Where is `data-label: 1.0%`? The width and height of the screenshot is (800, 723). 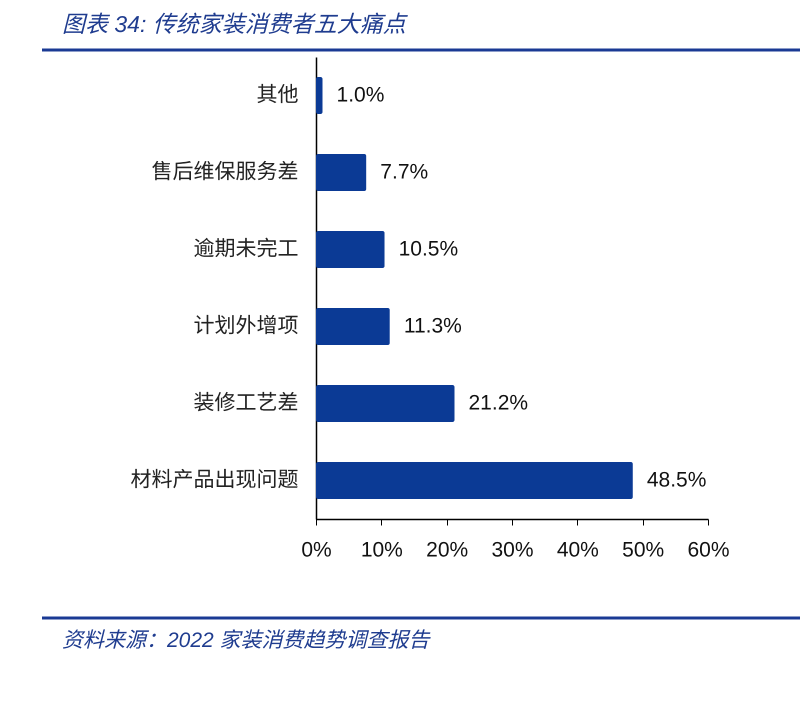
data-label: 1.0% is located at coordinates (360, 95).